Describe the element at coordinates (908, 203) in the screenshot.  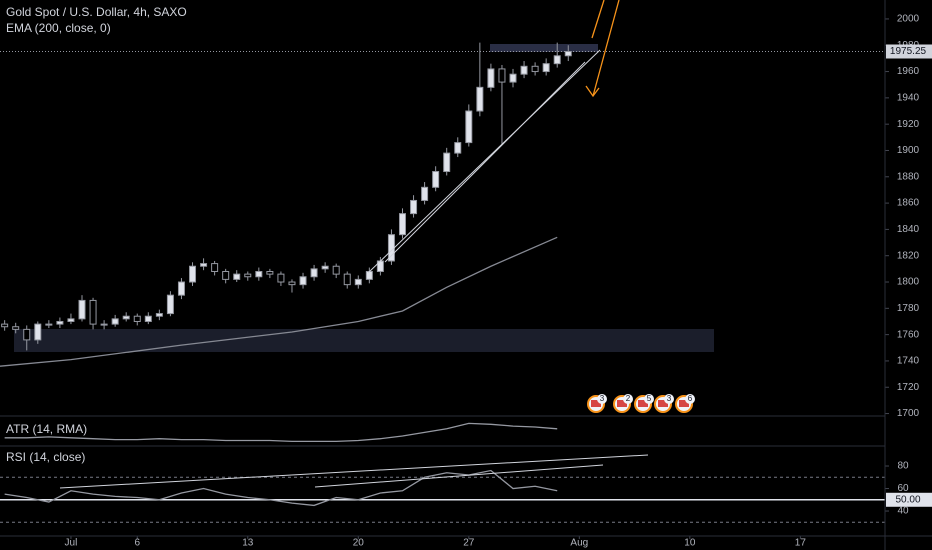
I see `y-tick-label: 1860` at that location.